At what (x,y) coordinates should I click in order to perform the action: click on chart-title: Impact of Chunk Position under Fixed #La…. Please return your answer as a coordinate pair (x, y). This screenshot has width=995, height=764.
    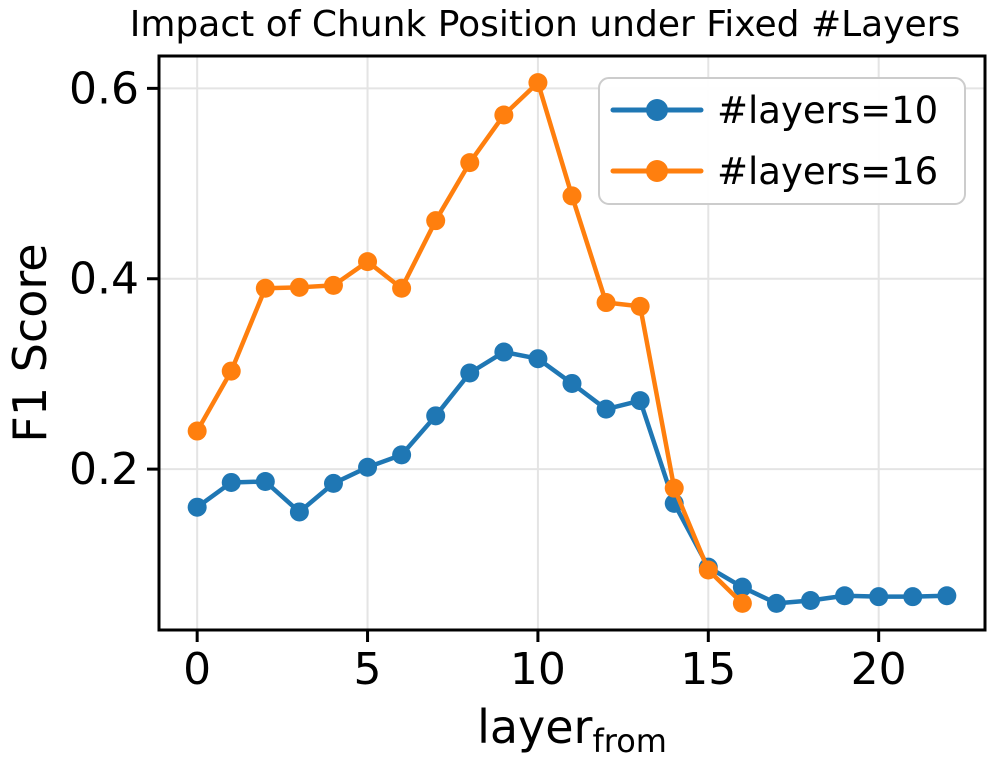
    Looking at the image, I should click on (545, 24).